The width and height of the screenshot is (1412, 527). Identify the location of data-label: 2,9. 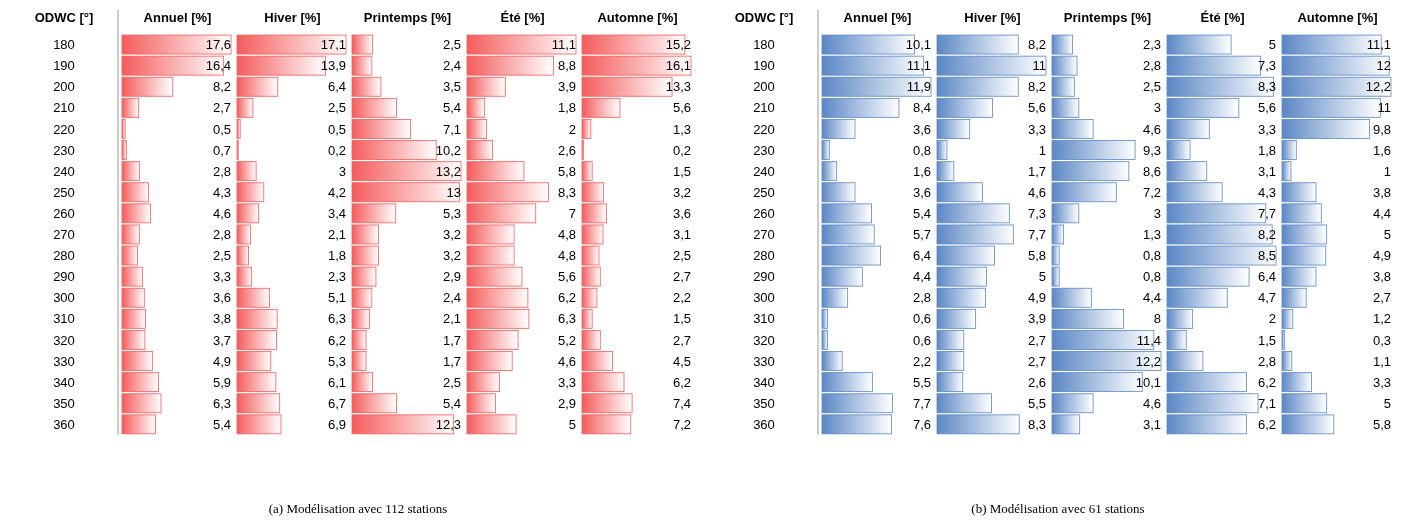
(566, 403).